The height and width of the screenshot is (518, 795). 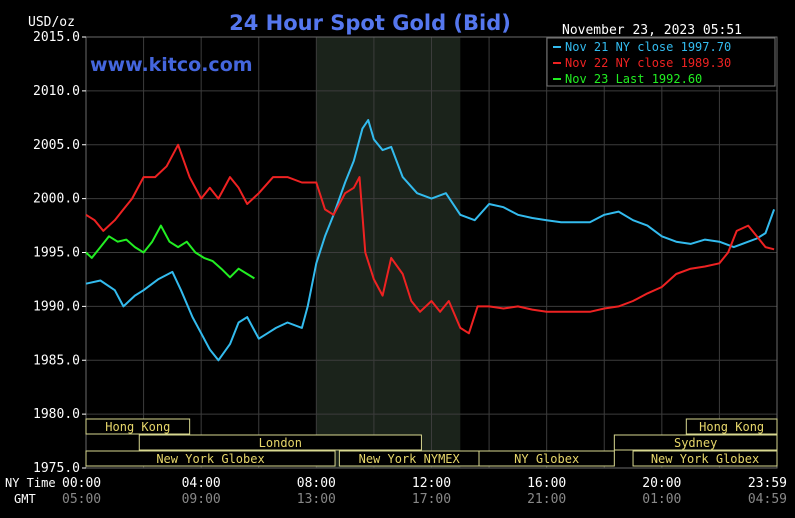 I want to click on x-tick-label-gmt: 04:59, so click(x=767, y=499).